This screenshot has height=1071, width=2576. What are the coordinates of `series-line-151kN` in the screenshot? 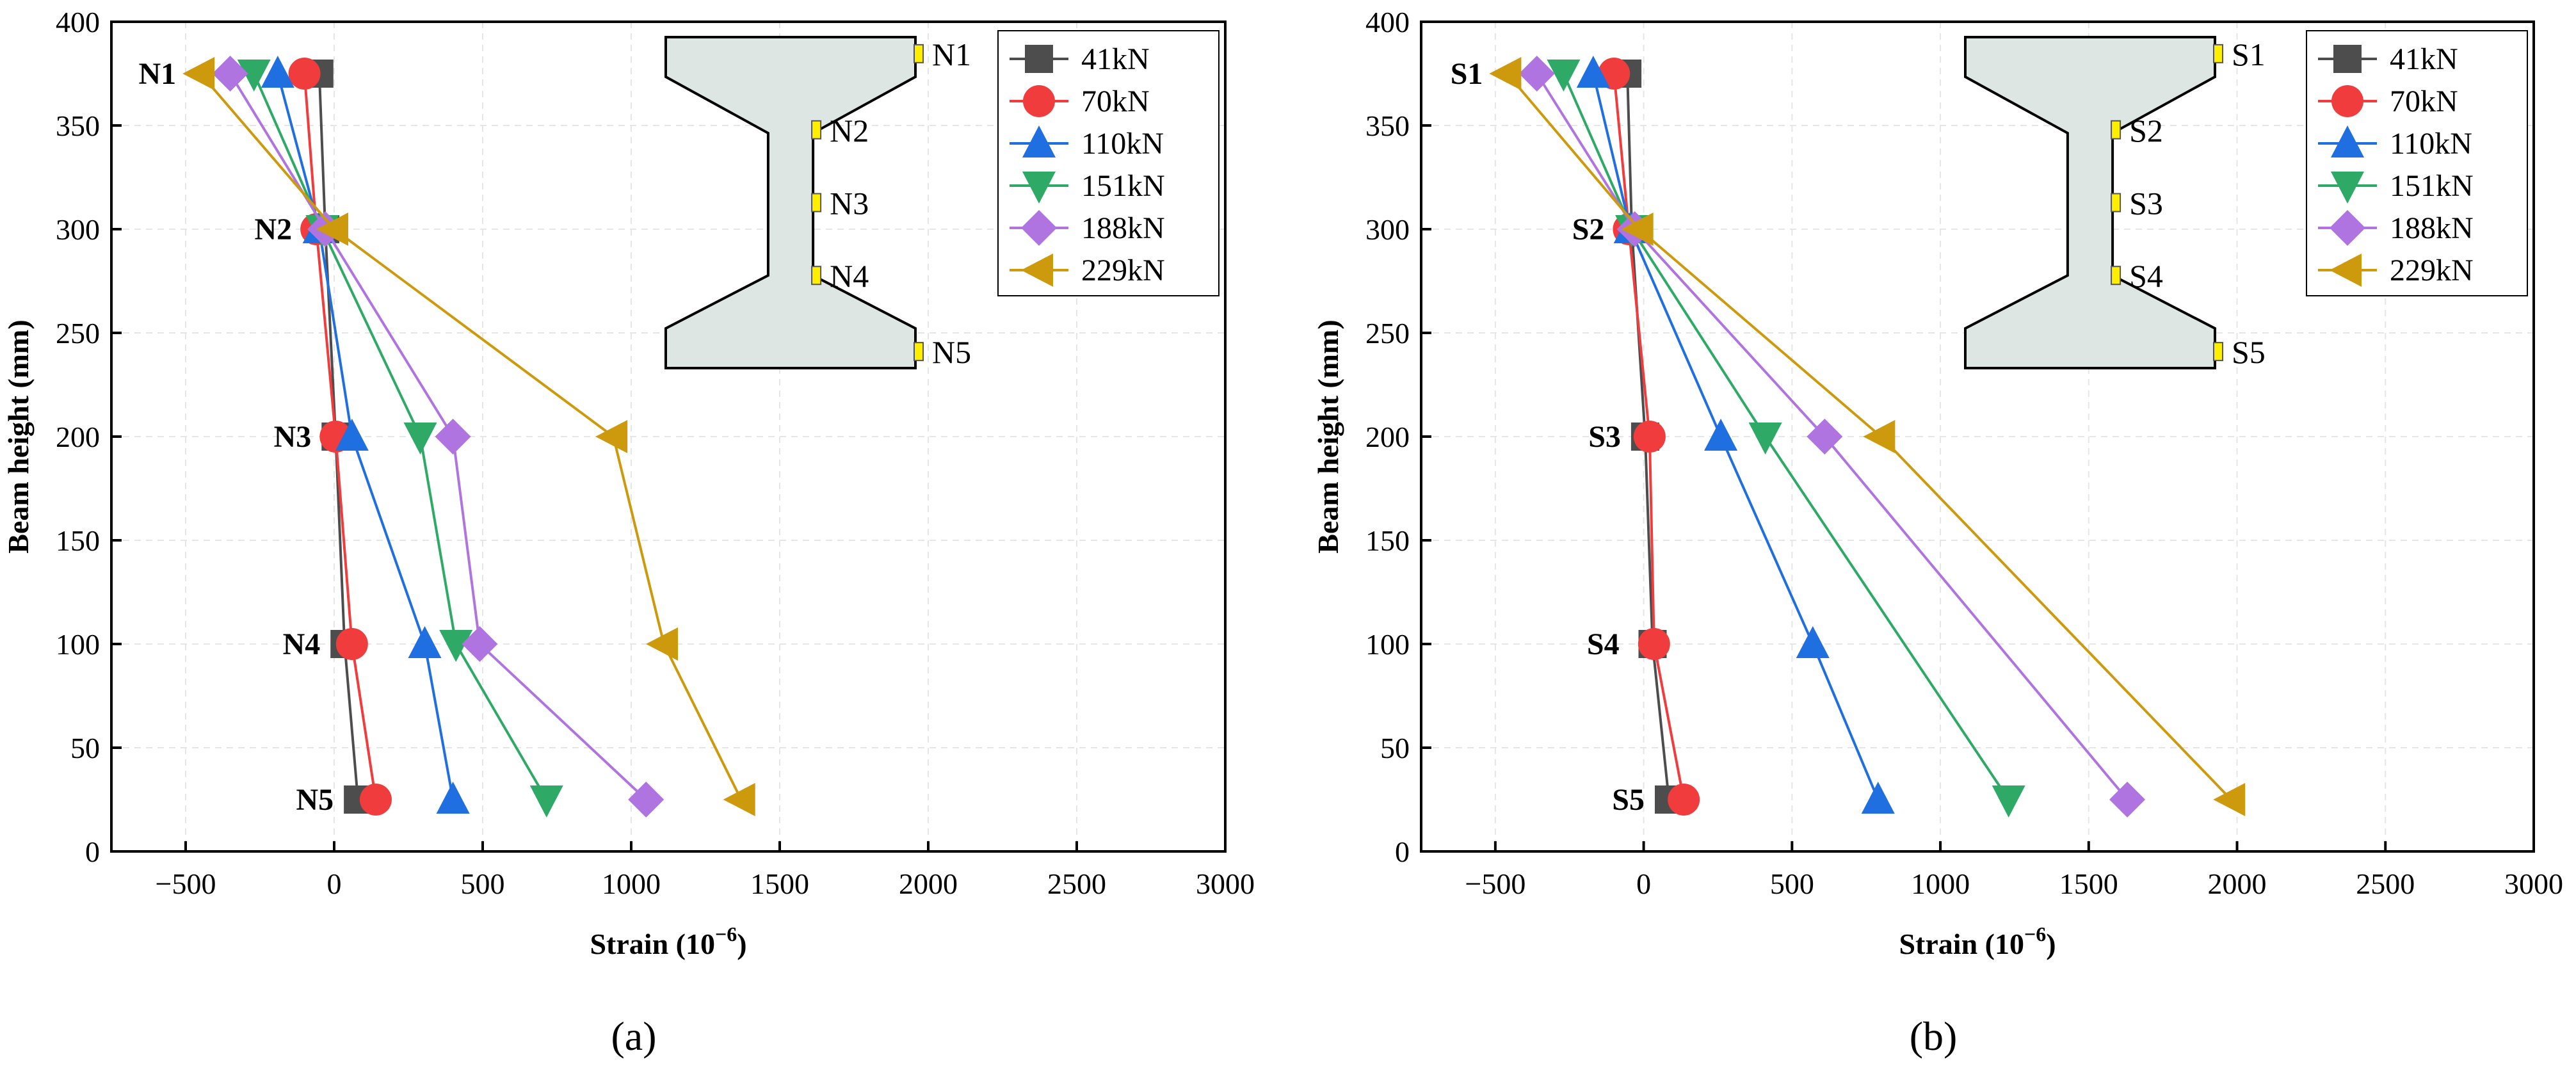 It's located at (1786, 437).